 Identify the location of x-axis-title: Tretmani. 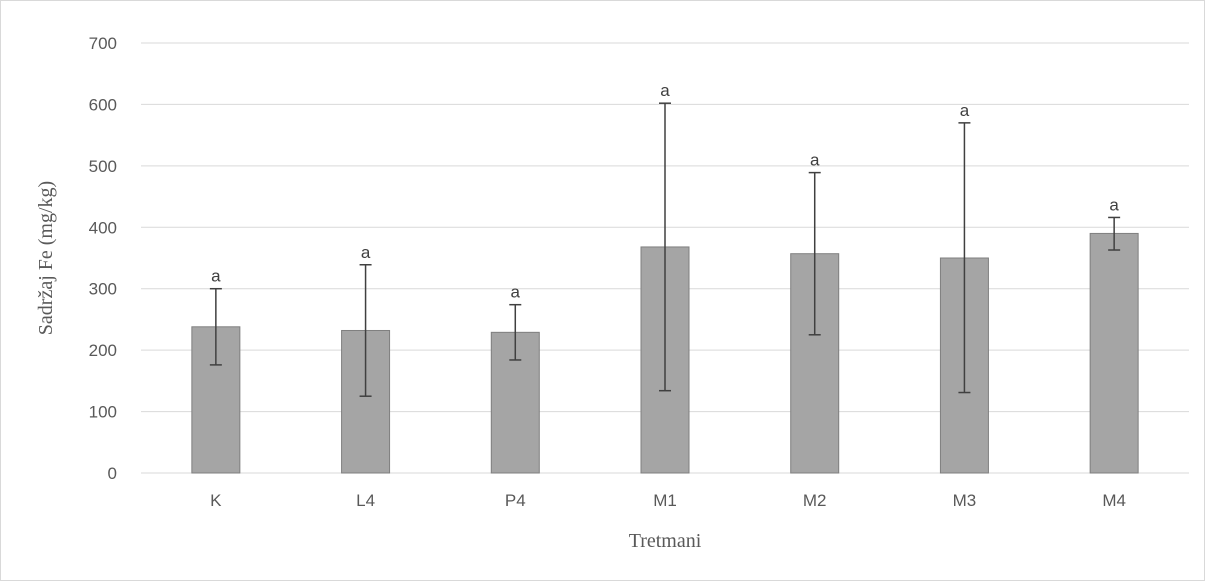
(665, 541).